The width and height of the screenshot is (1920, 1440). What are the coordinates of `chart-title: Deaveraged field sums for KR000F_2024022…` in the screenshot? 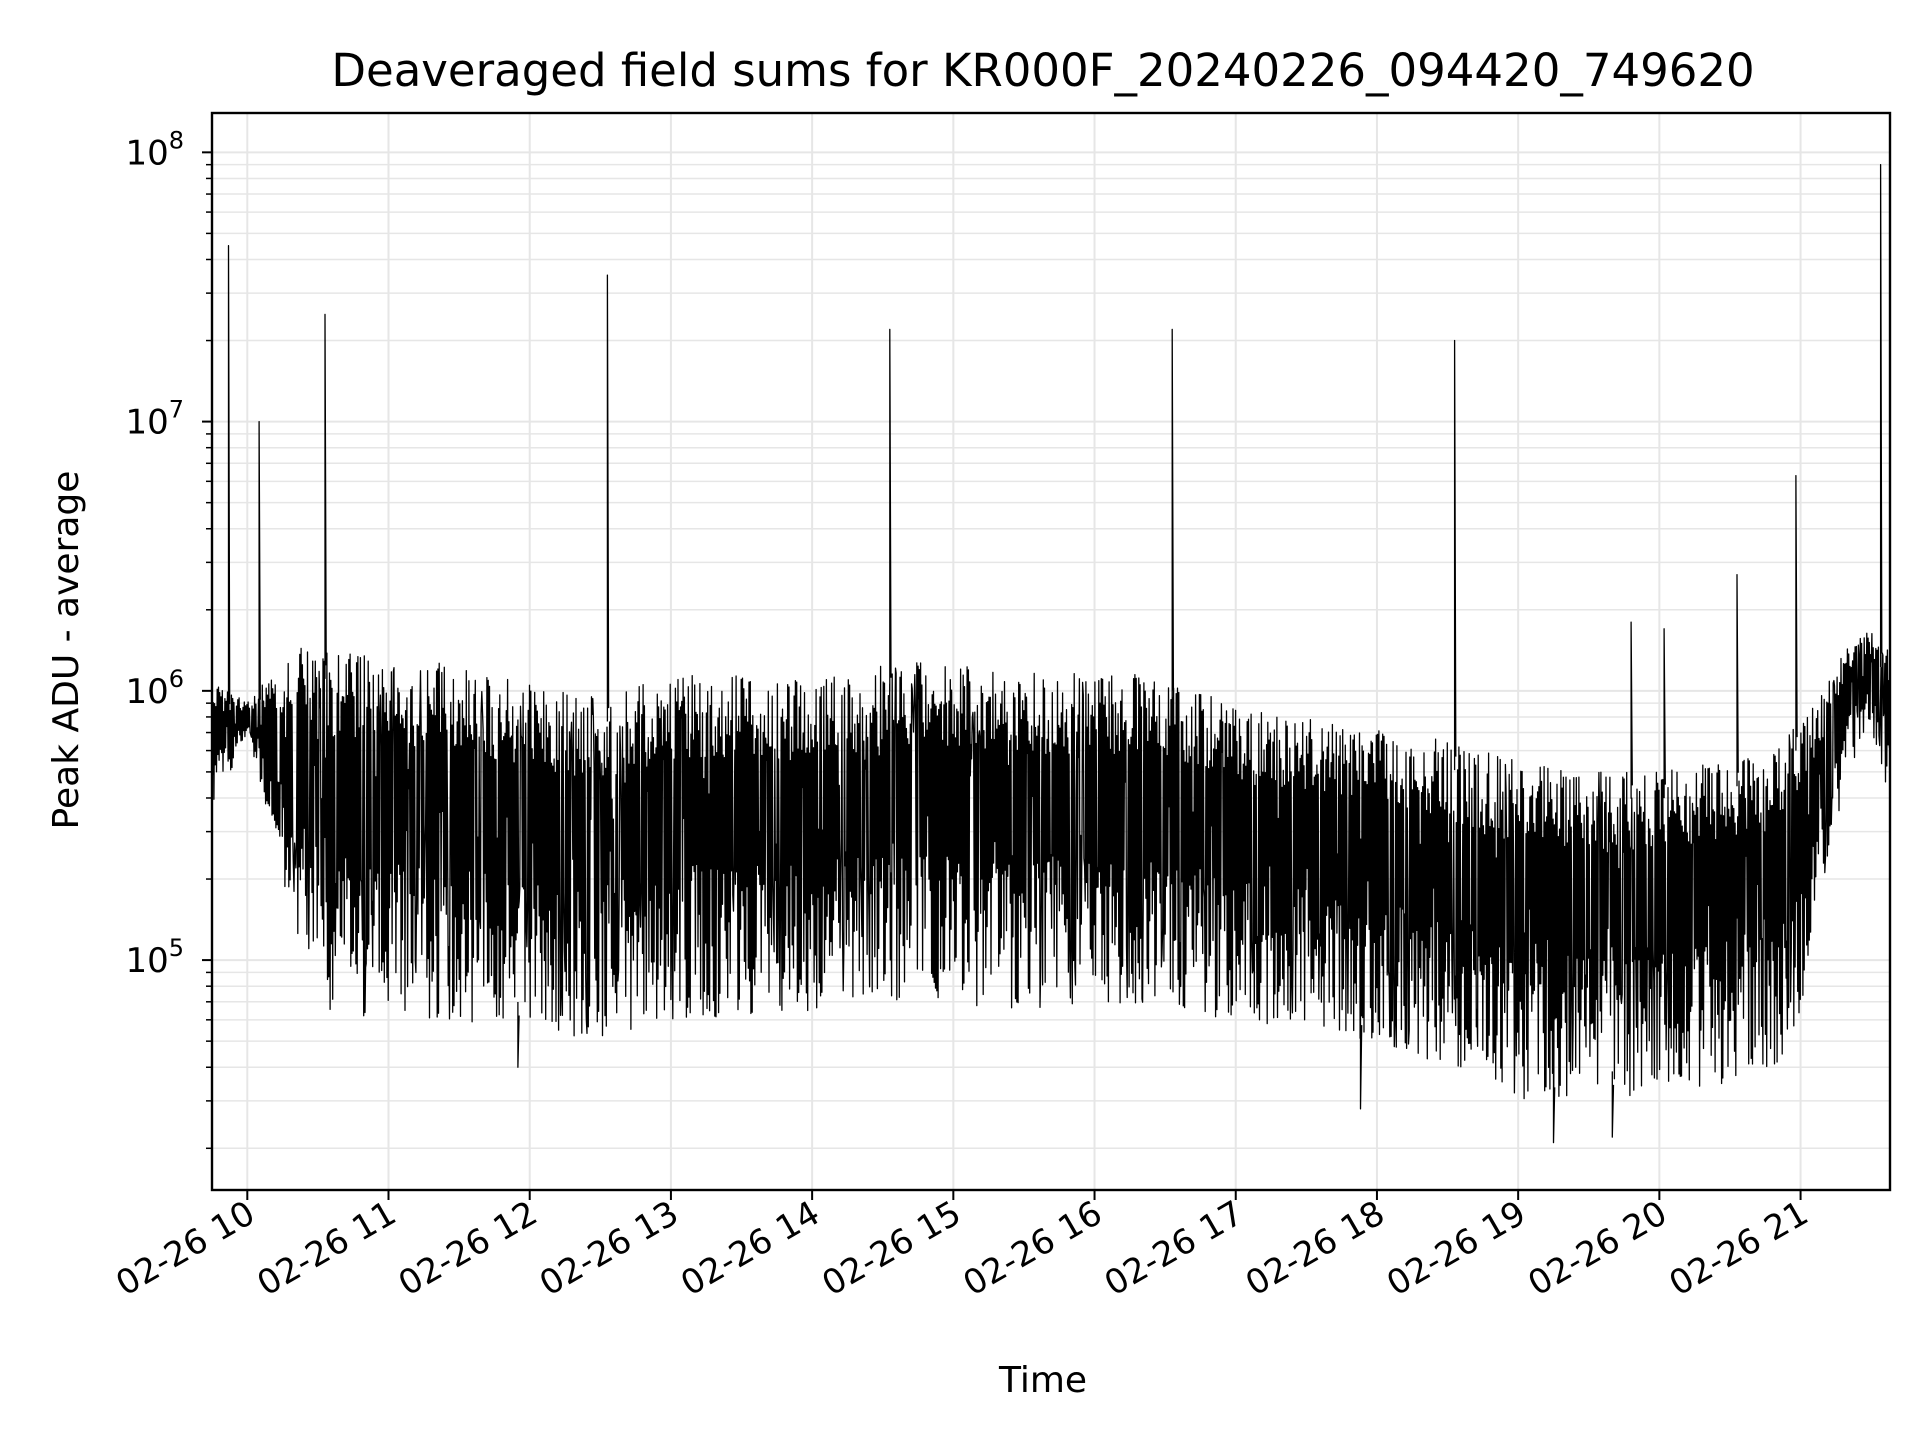 It's located at (1042, 70).